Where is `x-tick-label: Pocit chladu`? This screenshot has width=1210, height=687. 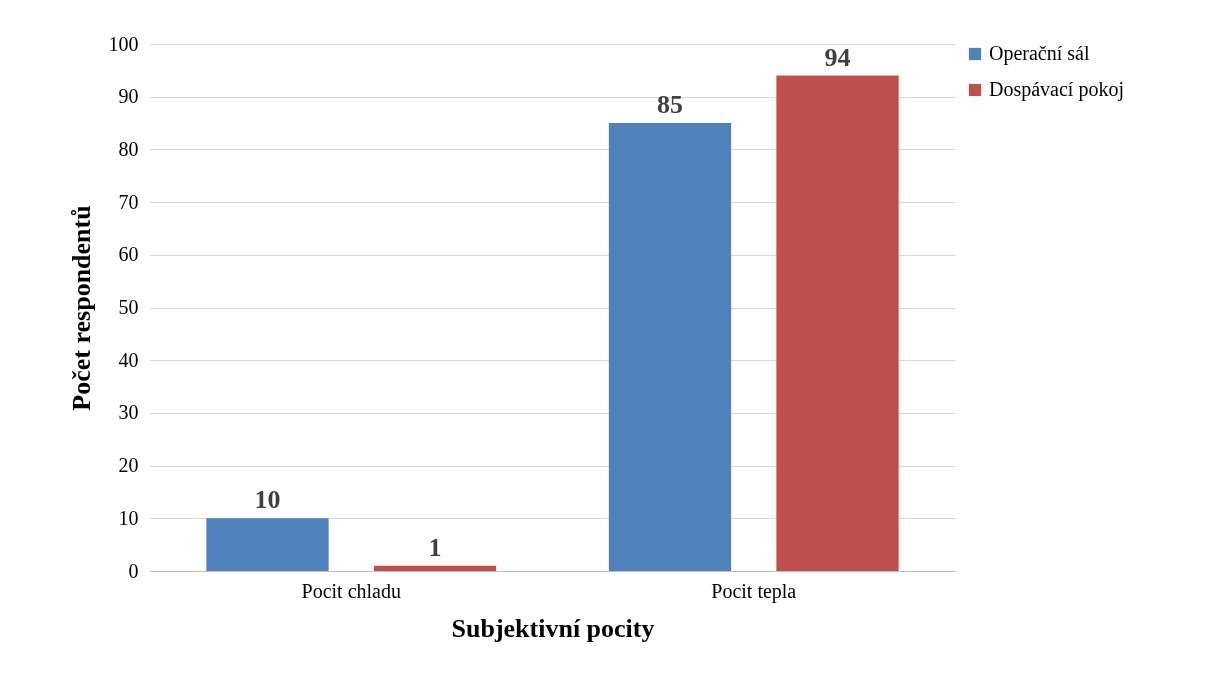
x-tick-label: Pocit chladu is located at coordinates (351, 590).